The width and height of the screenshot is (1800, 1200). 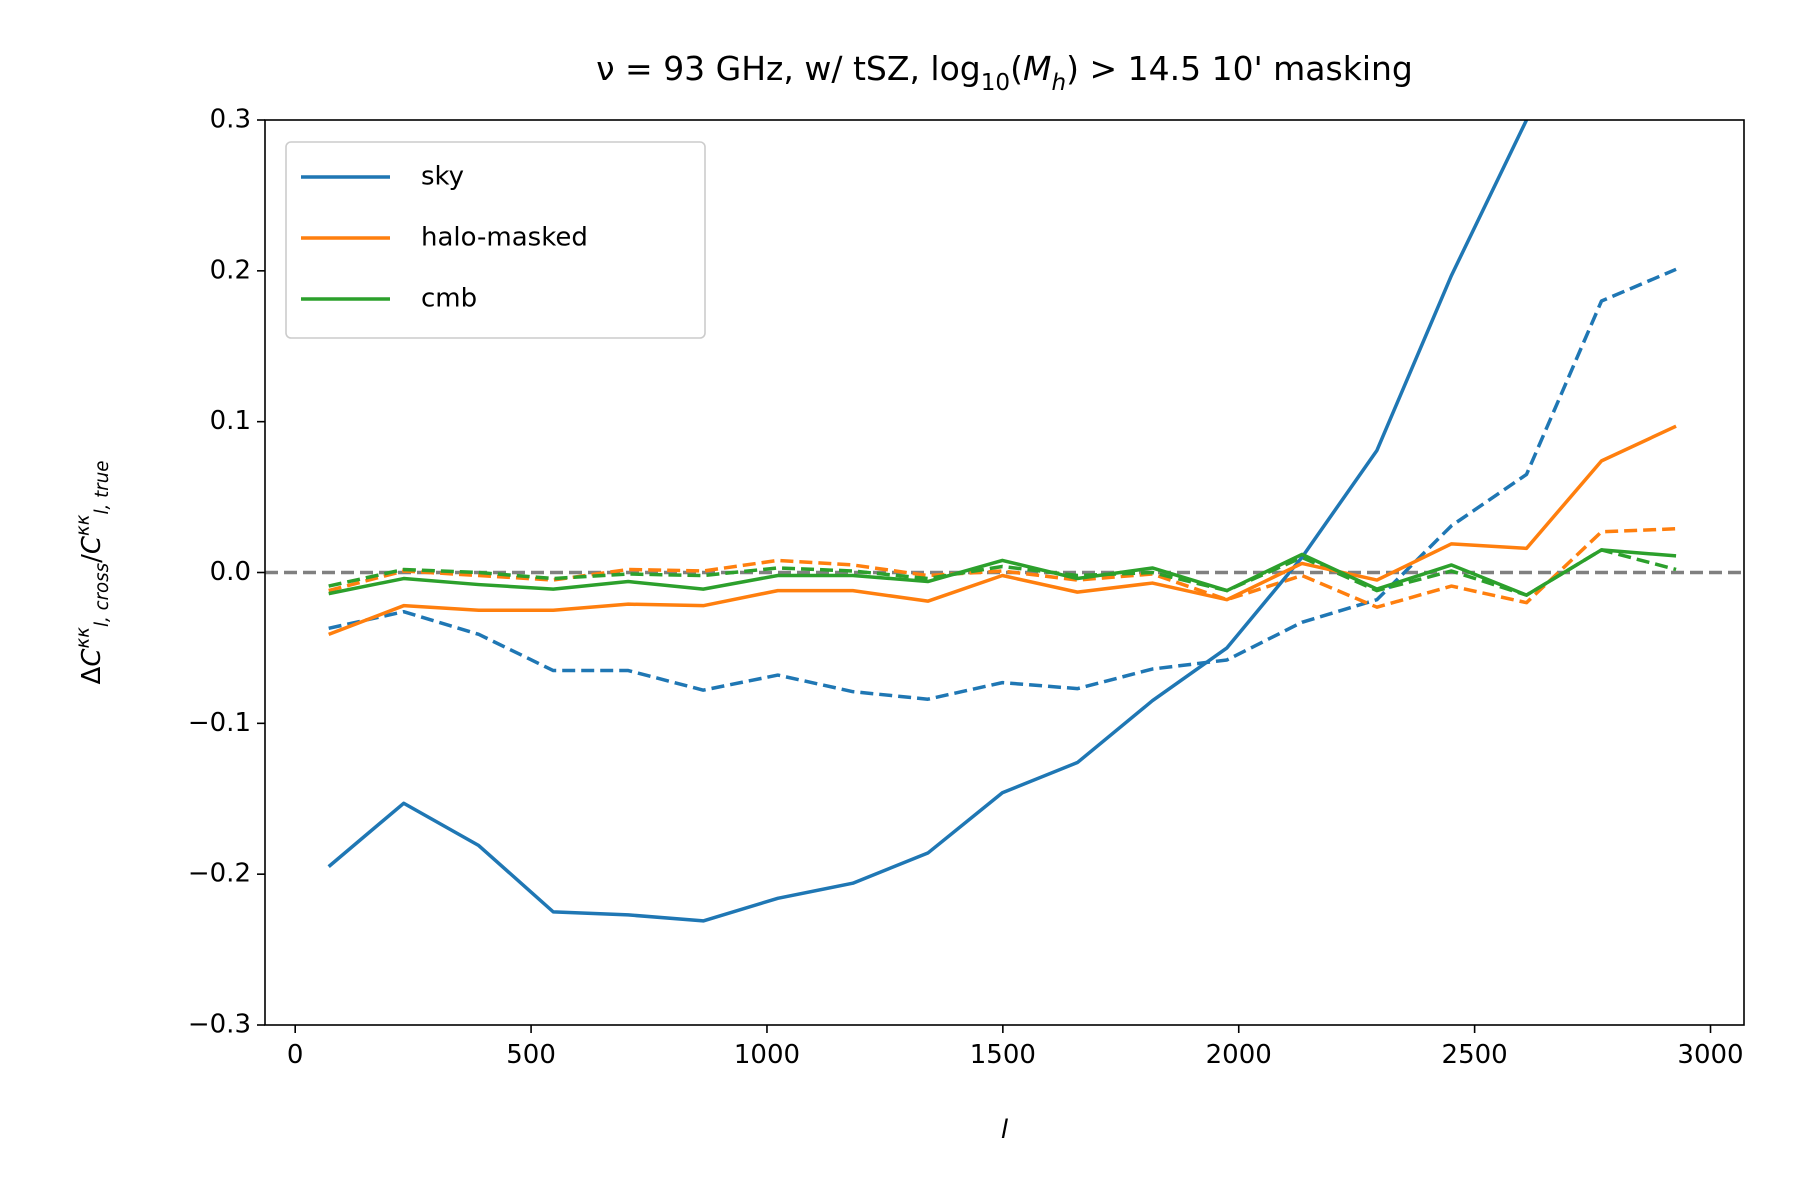 What do you see at coordinates (788, 68) in the screenshot?
I see `text-part: ν = 93 GHz, w/ tSZ, log` at bounding box center [788, 68].